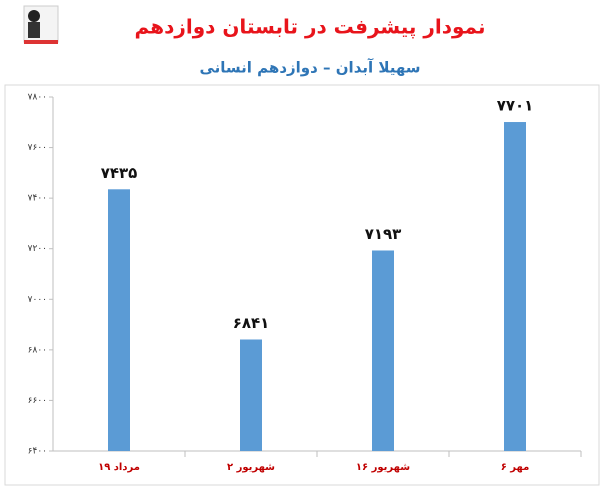  What do you see at coordinates (37, 98) in the screenshot?
I see `y-tick-label: ۷۸۰۰` at bounding box center [37, 98].